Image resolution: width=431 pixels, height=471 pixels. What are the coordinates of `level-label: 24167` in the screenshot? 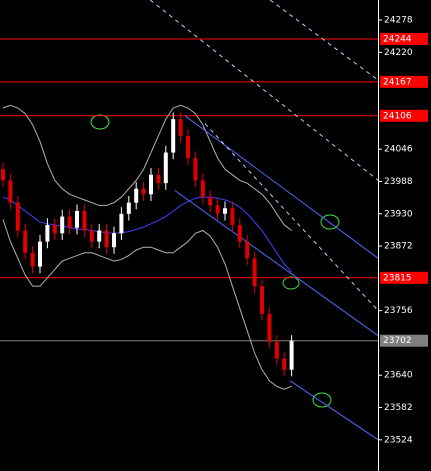 It's located at (397, 82).